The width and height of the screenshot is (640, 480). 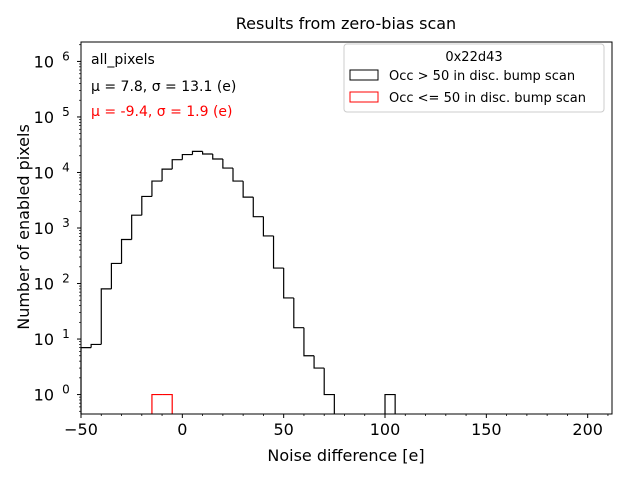 I want to click on stats-black: μ = 7.8, σ = 13.1 (e), so click(x=163, y=87).